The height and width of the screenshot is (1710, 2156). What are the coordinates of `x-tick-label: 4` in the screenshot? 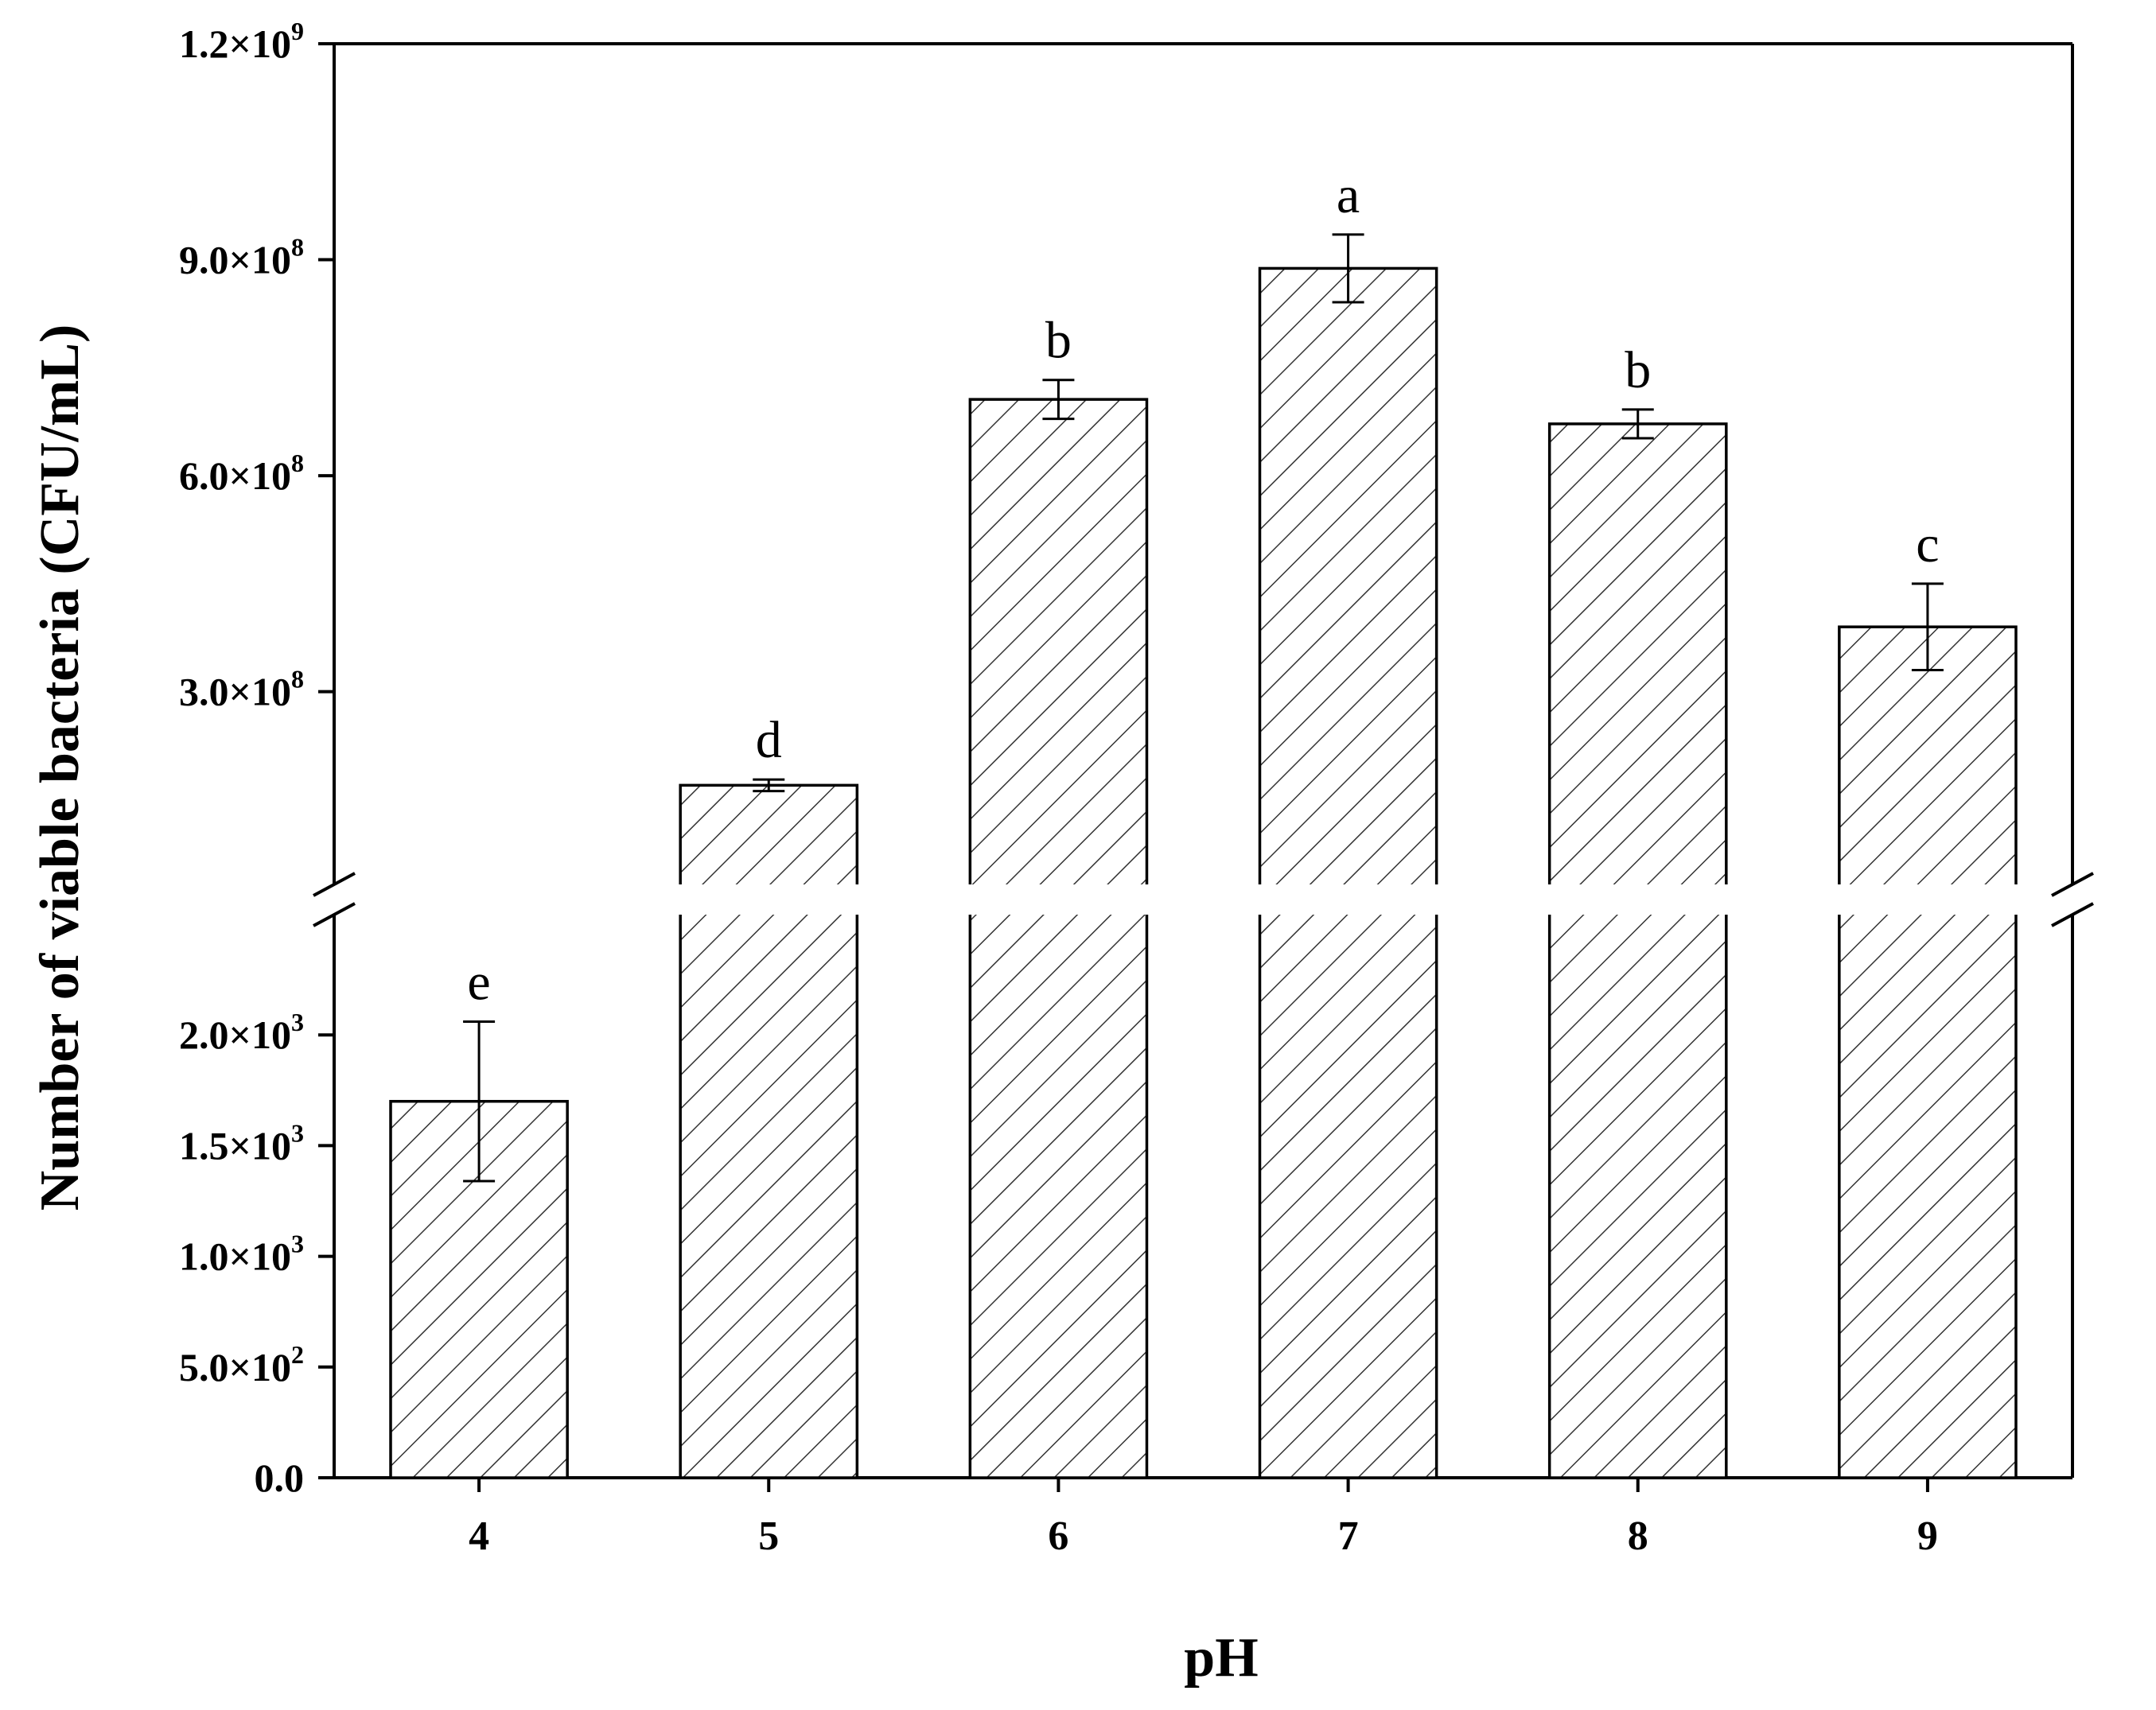 It's located at (479, 1536).